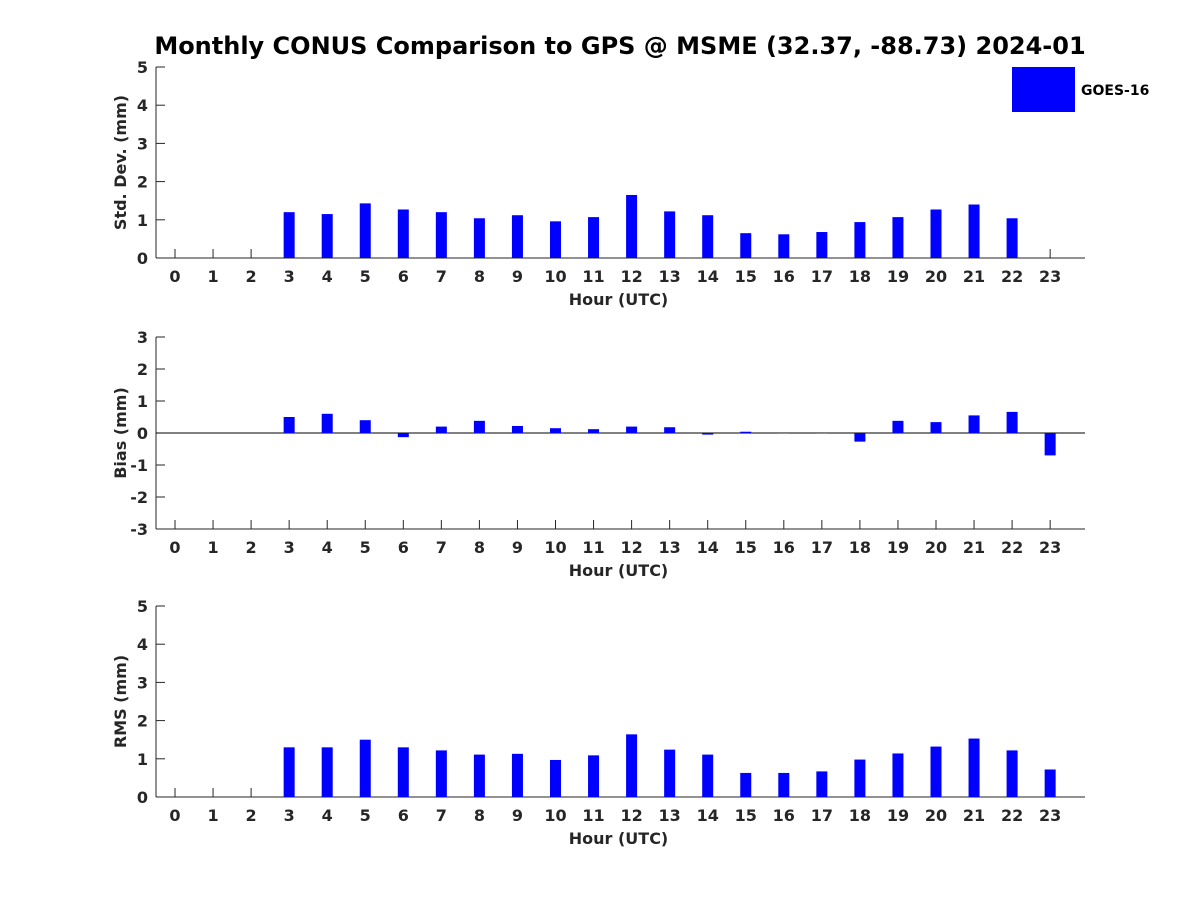  I want to click on y-tick-label: -2, so click(139, 497).